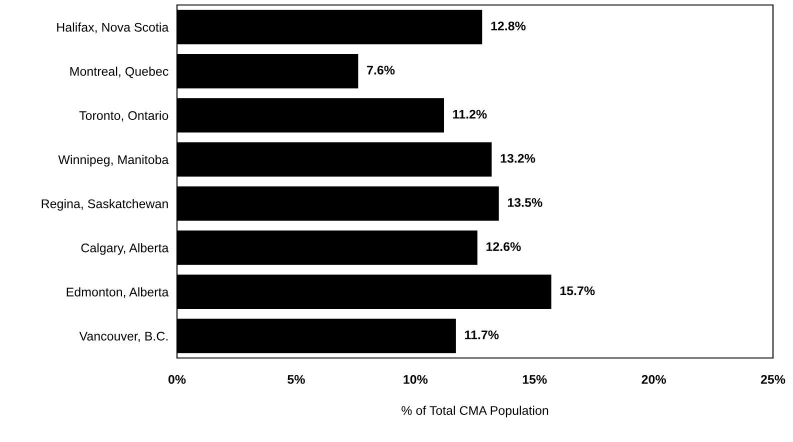 This screenshot has width=793, height=442. I want to click on data-label: 12.8%, so click(508, 26).